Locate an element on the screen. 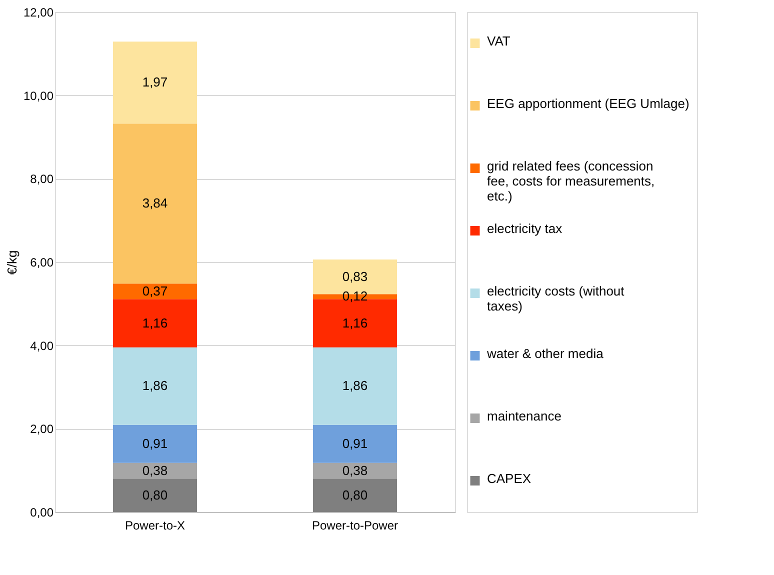  y-tick-label: 6,00 is located at coordinates (42, 263).